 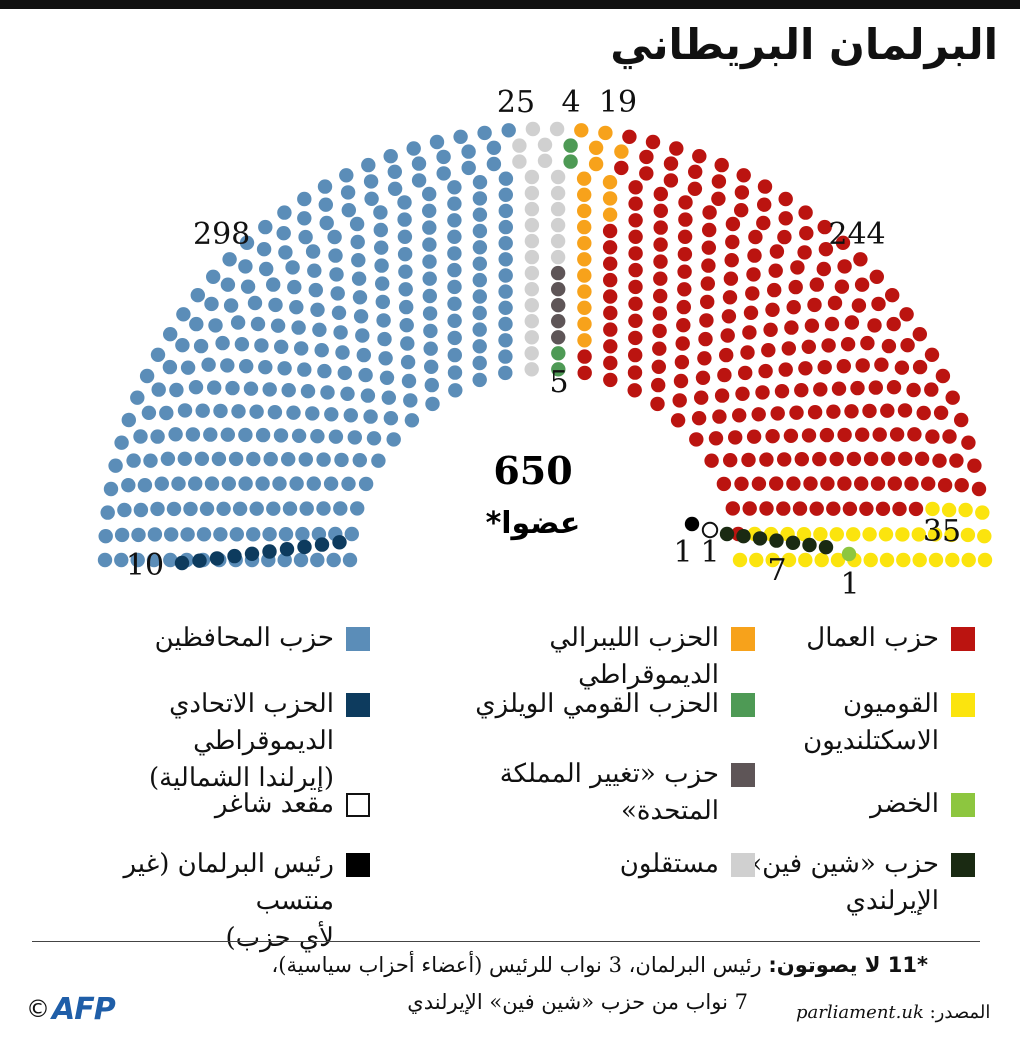 I want to click on seat-vac, so click(x=710, y=530).